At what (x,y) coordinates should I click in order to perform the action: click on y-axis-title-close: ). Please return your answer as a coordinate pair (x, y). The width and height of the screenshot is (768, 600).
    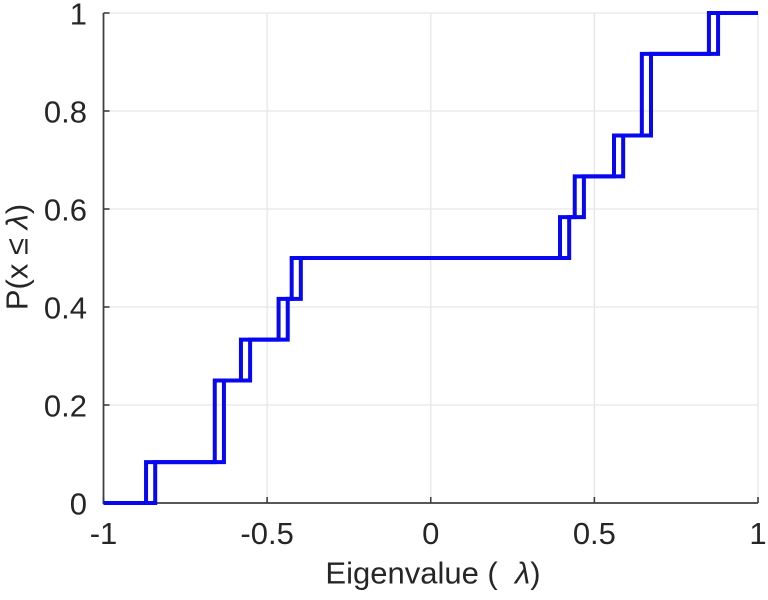
    Looking at the image, I should click on (17, 209).